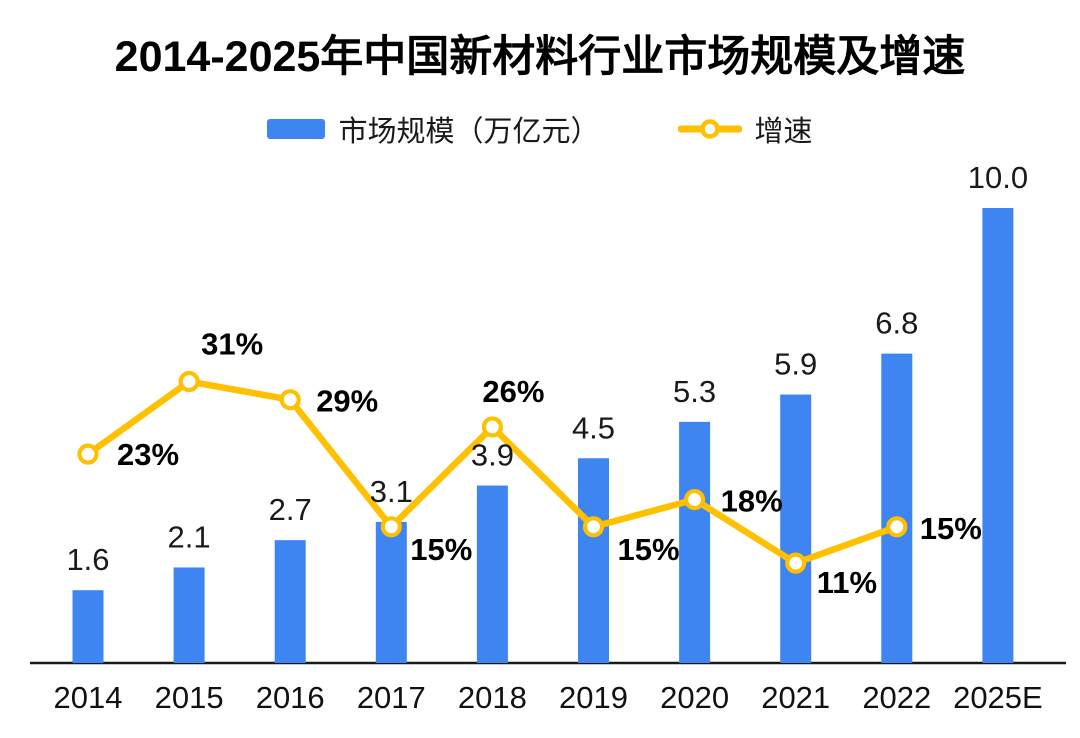 The width and height of the screenshot is (1080, 738). Describe the element at coordinates (290, 601) in the screenshot. I see `bar-2016` at that location.